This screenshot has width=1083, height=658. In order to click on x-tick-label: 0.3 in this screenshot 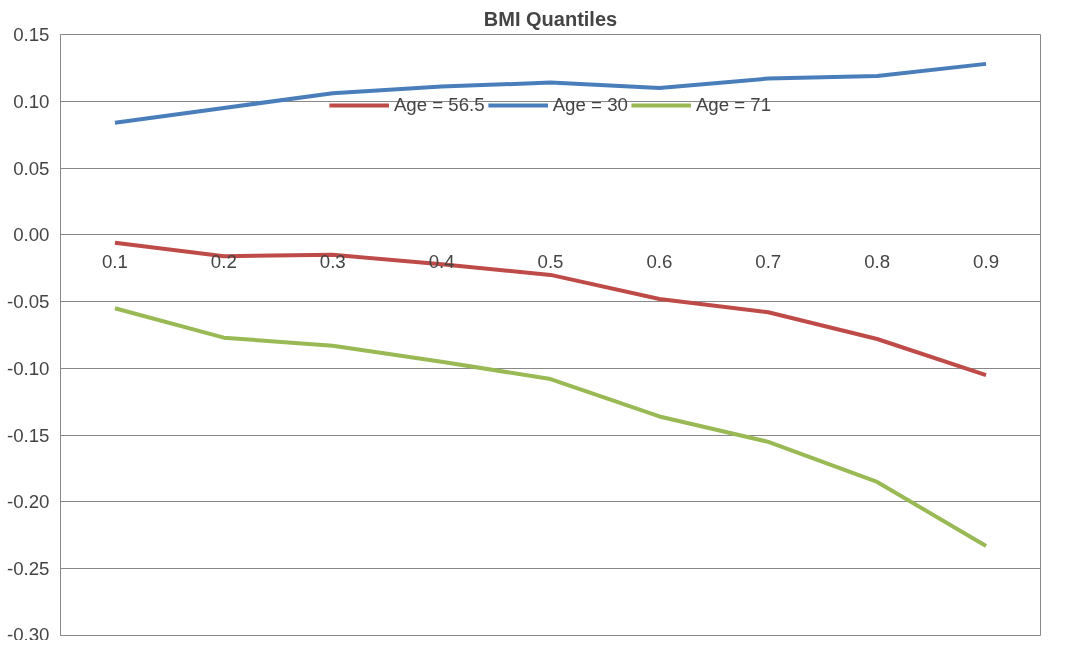, I will do `click(332, 261)`.